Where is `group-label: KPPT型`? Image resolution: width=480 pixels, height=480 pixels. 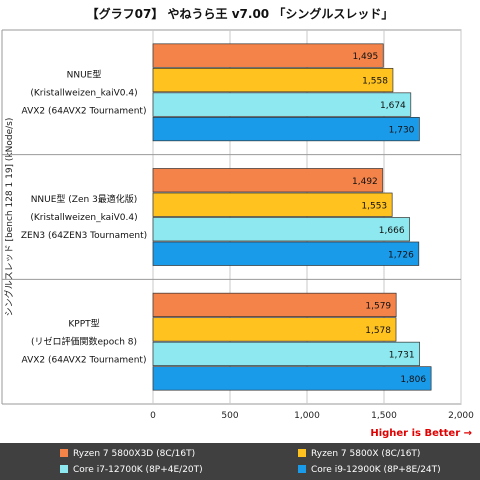
group-label: KPPT型 is located at coordinates (83, 324).